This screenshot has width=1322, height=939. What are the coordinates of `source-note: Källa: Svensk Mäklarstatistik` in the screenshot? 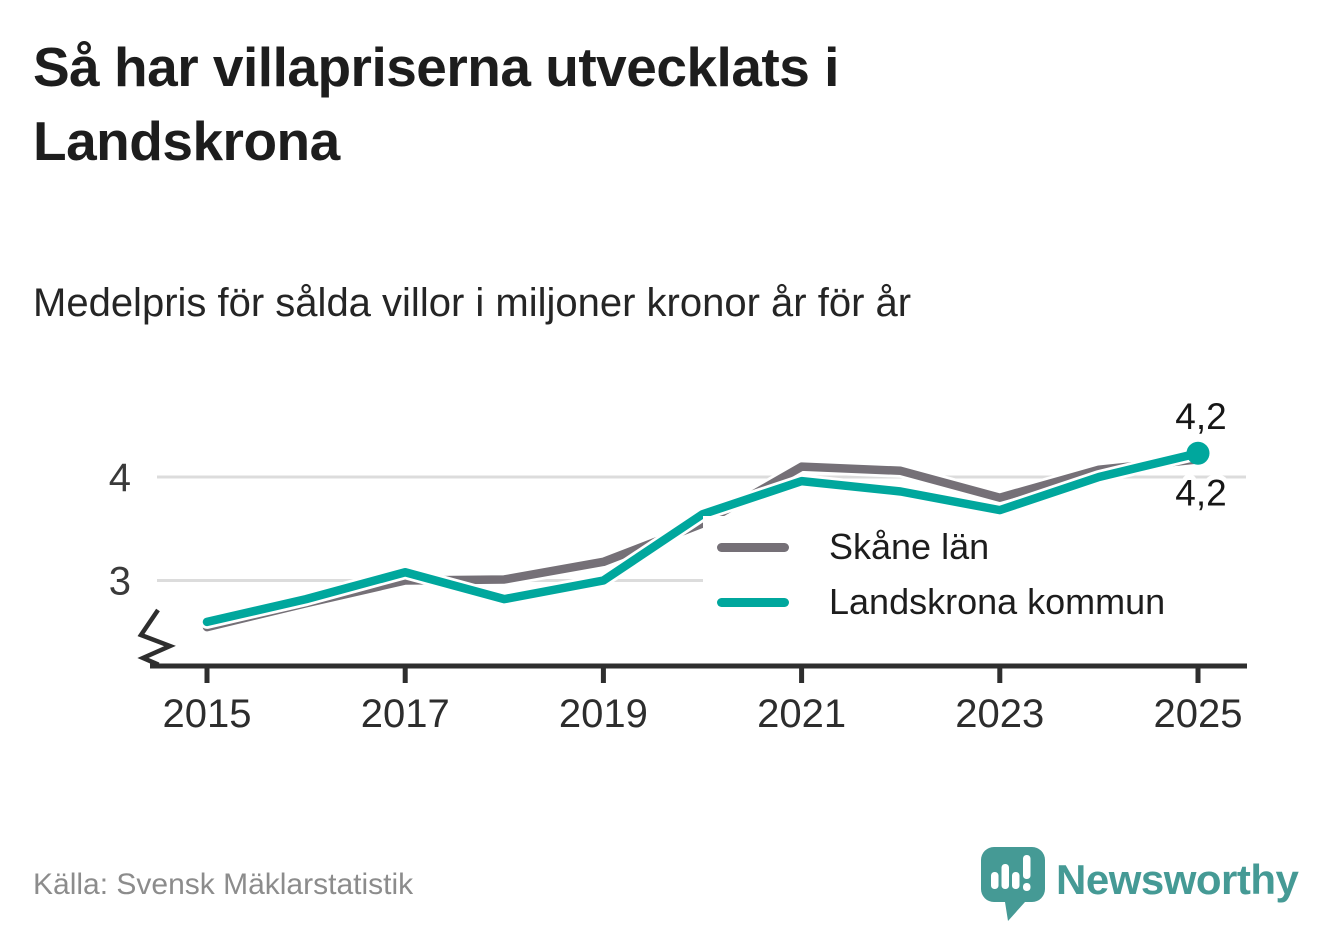 It's located at (223, 884).